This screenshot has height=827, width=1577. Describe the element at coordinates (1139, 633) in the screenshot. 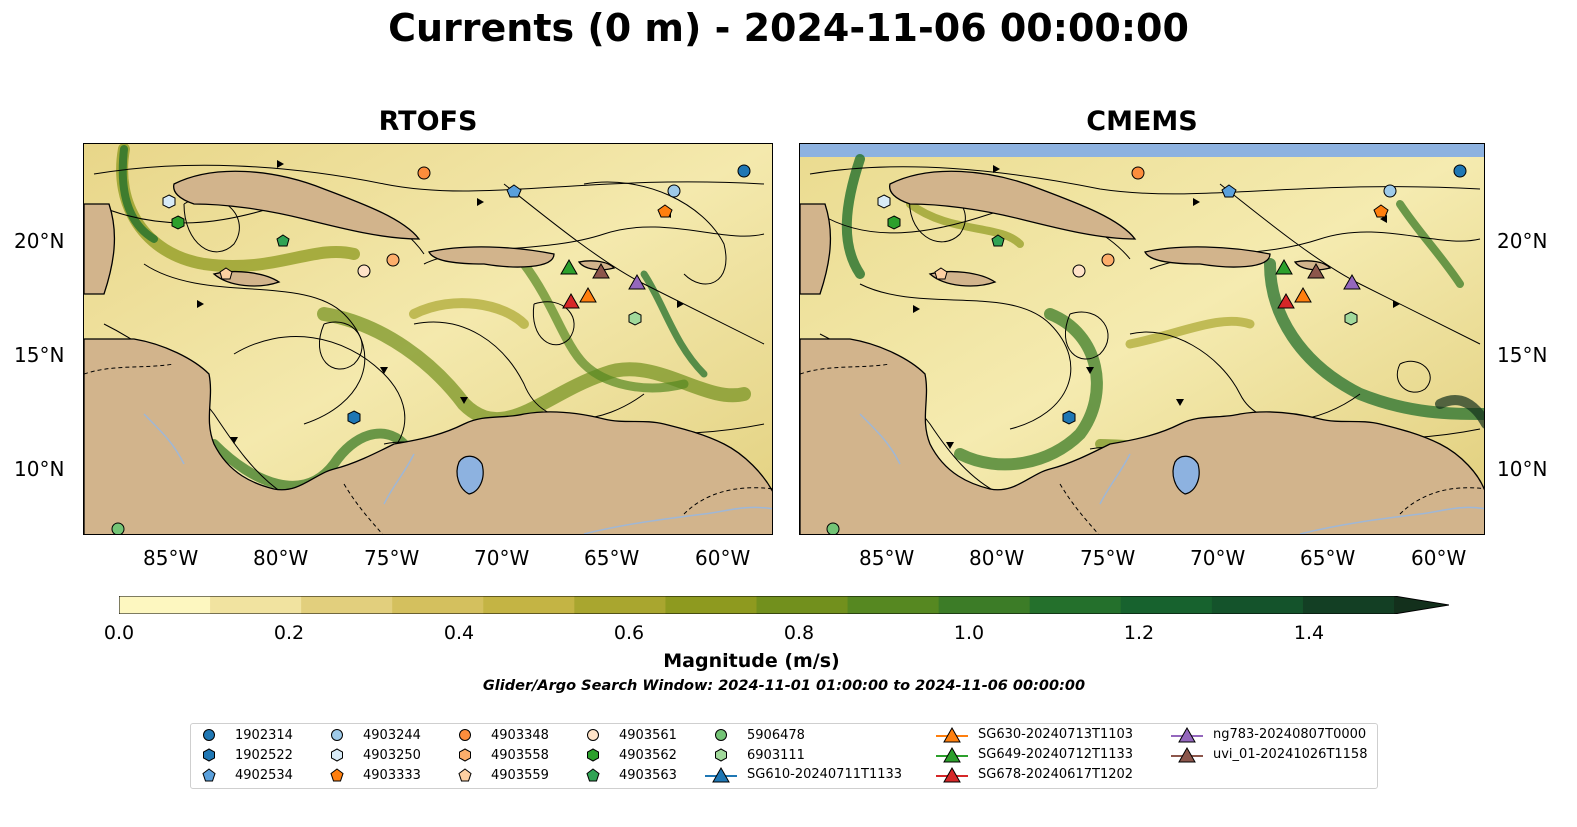

I see `colorbar-tick: 1.2` at that location.